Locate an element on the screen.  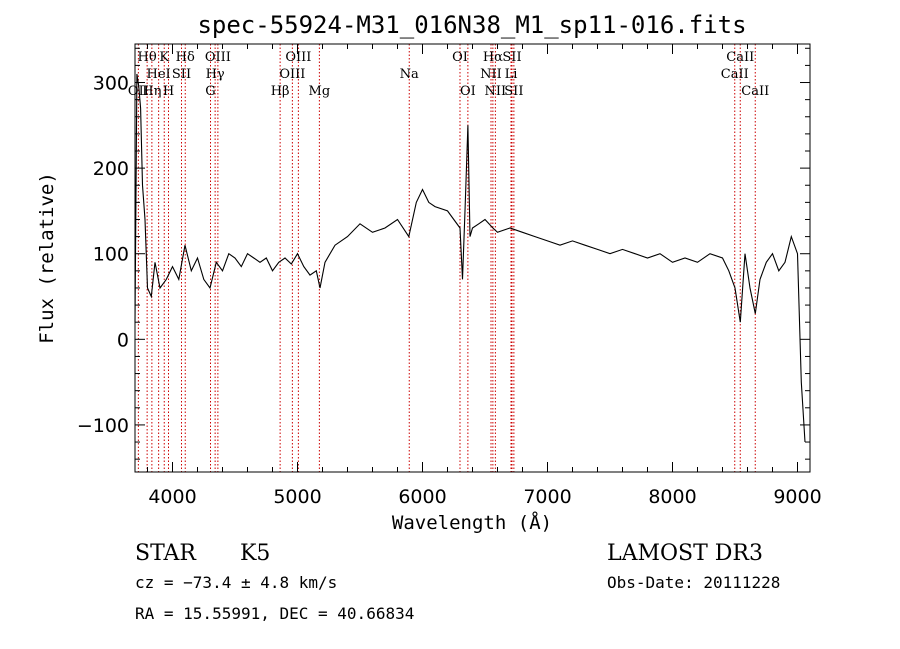
spectral-line-label: Hα is located at coordinates (493, 57).